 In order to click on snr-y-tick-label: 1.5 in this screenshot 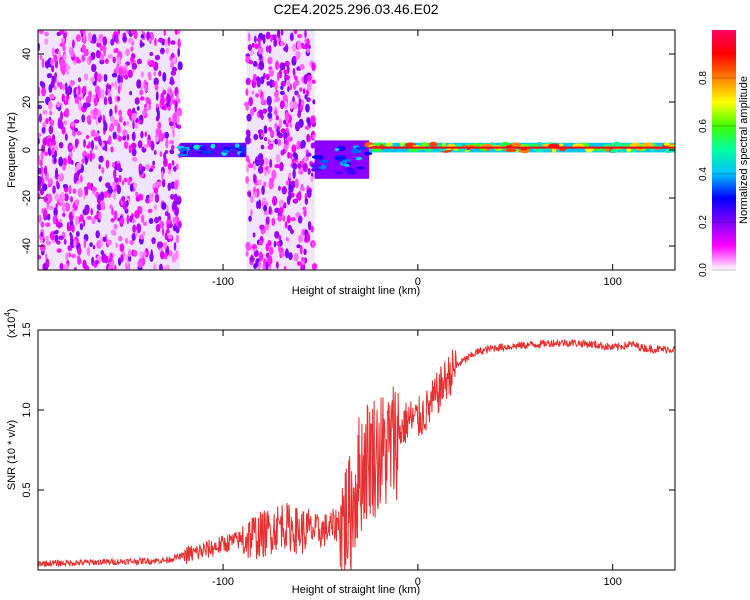, I will do `click(27, 329)`.